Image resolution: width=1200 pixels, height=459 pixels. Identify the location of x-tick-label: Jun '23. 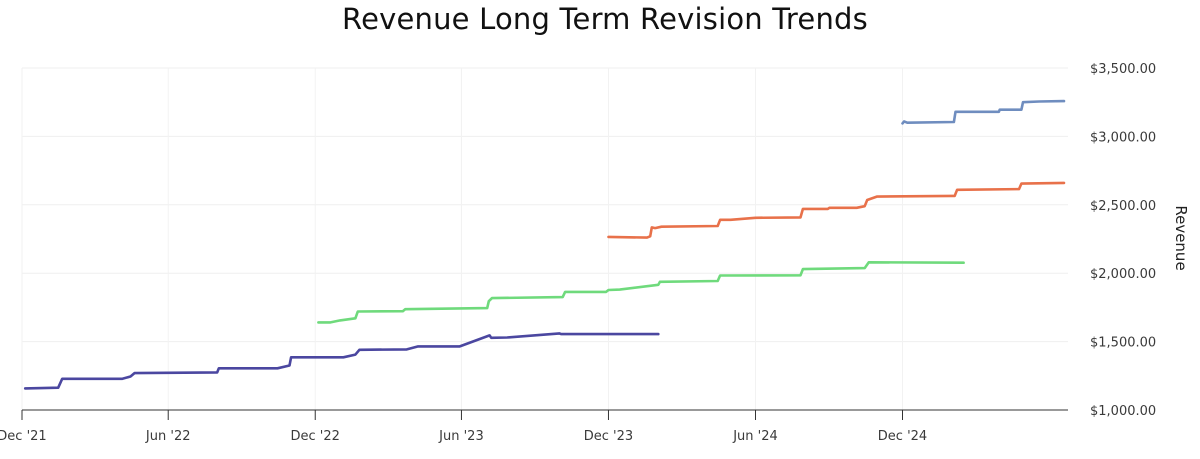
(461, 436).